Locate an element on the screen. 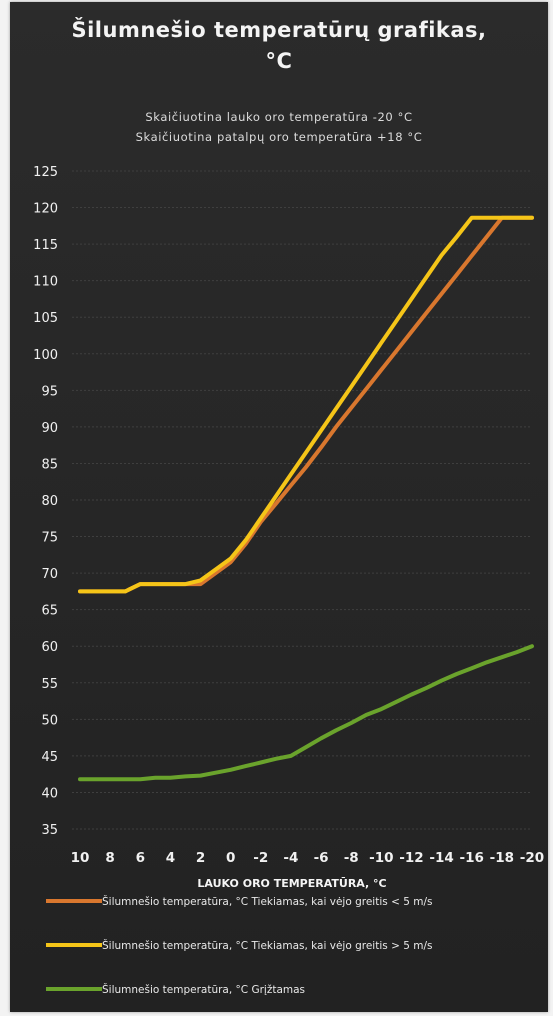  x-tick-label: -10 is located at coordinates (381, 858).